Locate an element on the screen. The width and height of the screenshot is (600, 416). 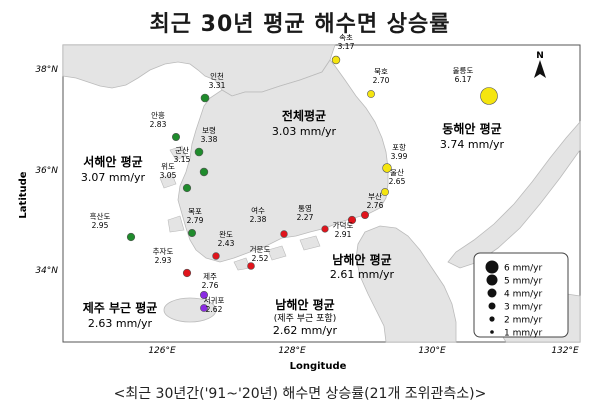
station-value: 2.93 is located at coordinates (163, 260).